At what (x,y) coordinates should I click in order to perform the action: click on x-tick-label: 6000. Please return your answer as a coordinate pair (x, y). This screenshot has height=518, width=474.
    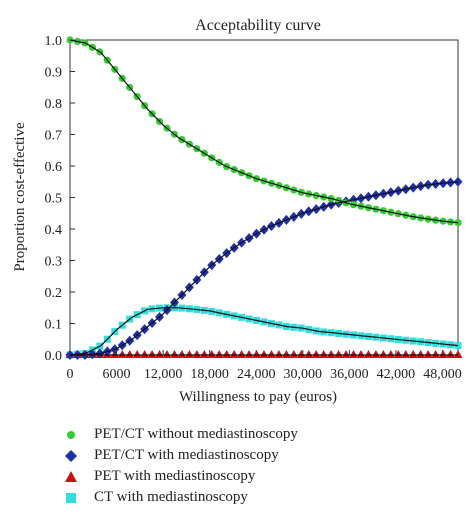
    Looking at the image, I should click on (117, 374).